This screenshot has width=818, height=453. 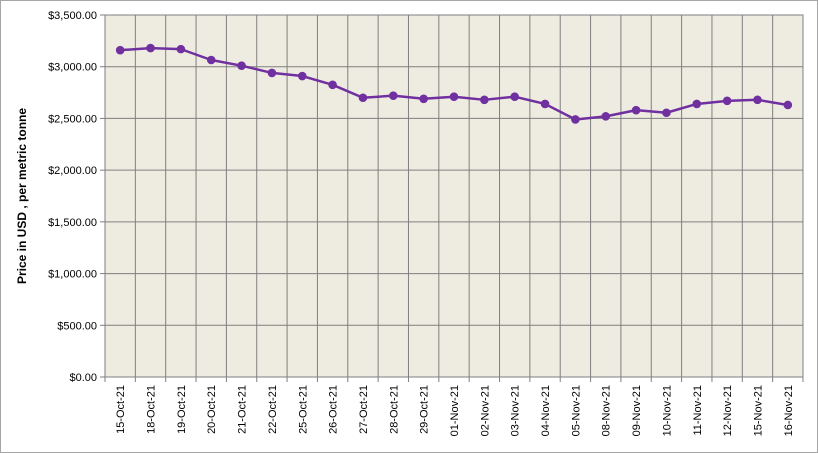 I want to click on y-tick-label: $0.00, so click(x=83, y=378).